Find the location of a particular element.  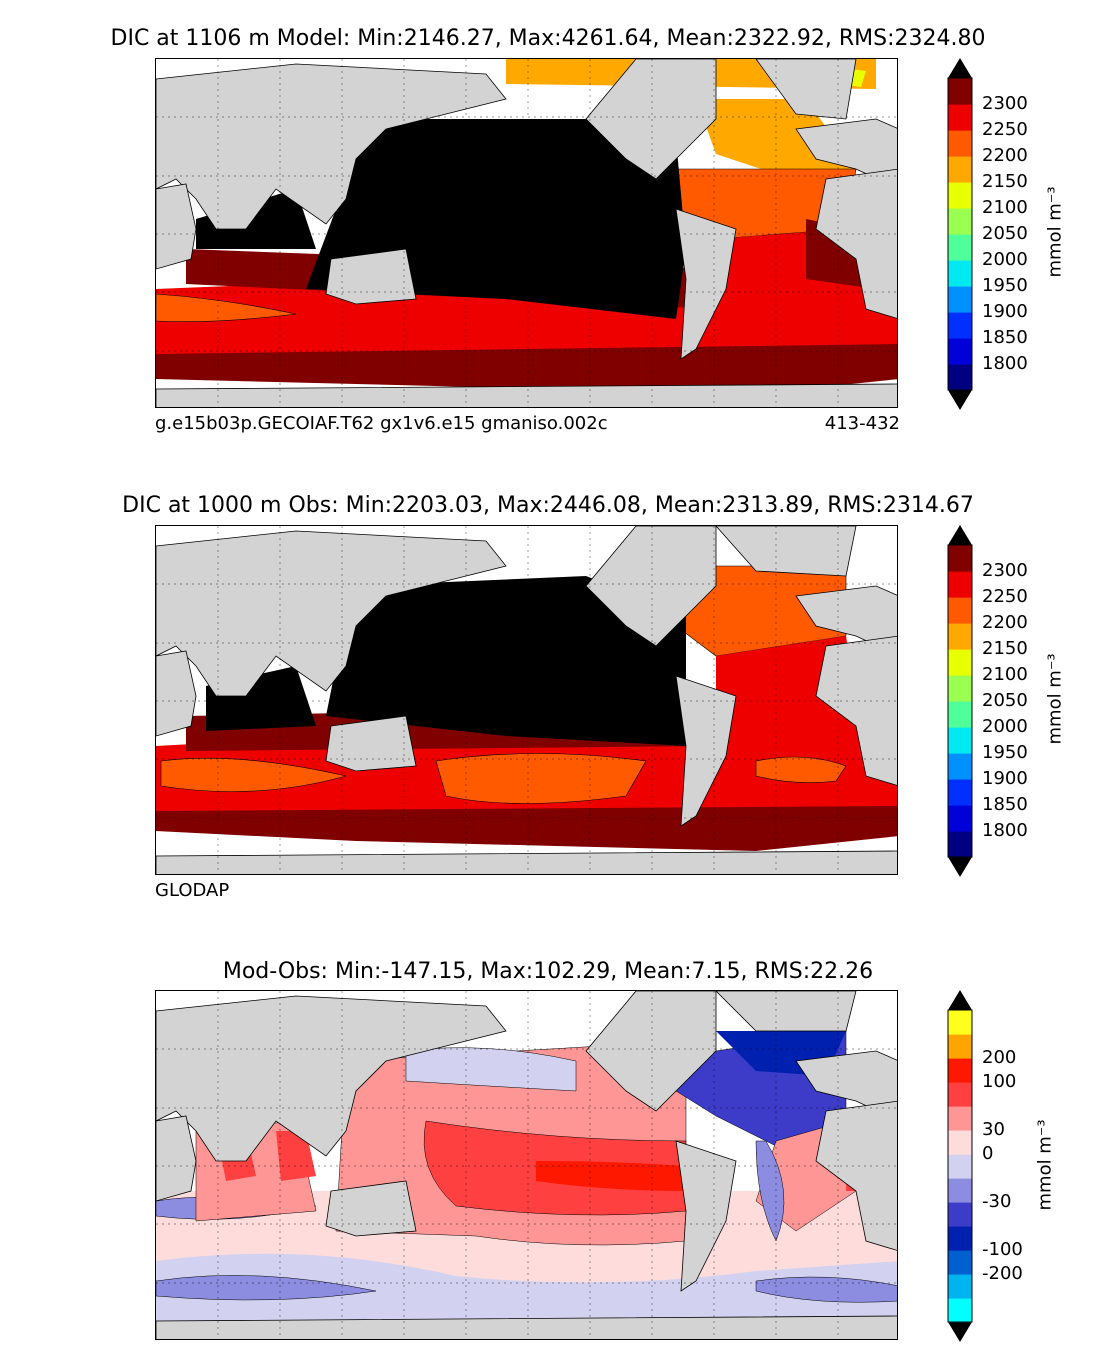

obs-colorbar-unit: mmol m⁻³ is located at coordinates (1055, 699).